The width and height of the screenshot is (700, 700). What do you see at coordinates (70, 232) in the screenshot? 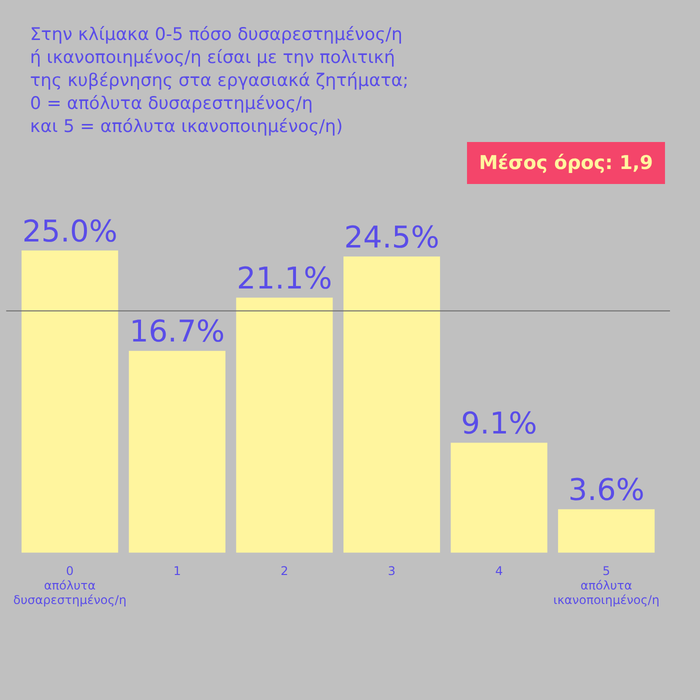
I see `data-label: 25.0%` at bounding box center [70, 232].